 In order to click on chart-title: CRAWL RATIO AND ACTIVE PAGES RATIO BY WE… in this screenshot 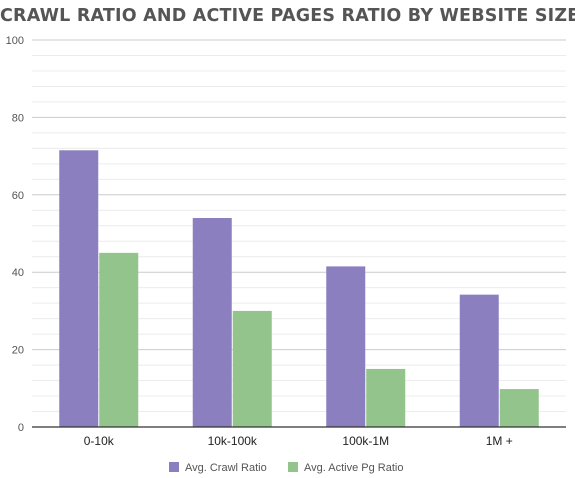, I will do `click(287, 16)`.